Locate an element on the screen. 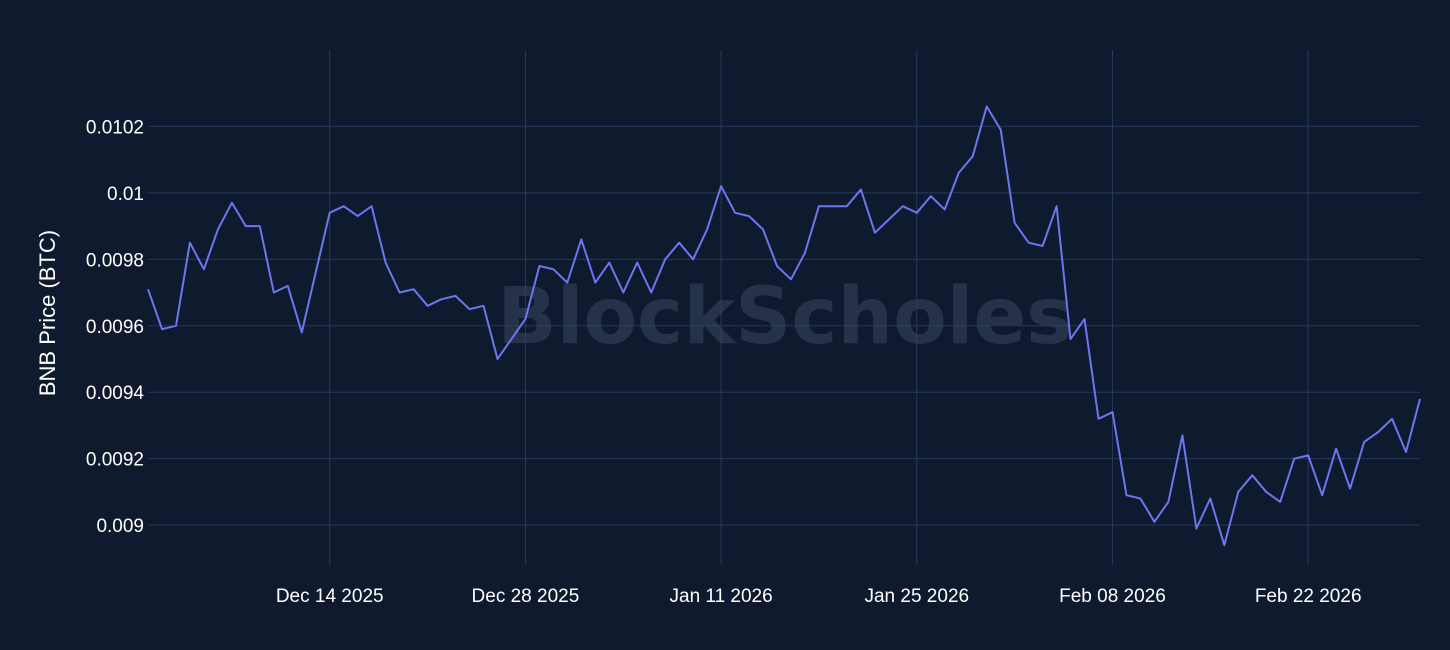  y-tick-label: 0.01 is located at coordinates (125, 194).